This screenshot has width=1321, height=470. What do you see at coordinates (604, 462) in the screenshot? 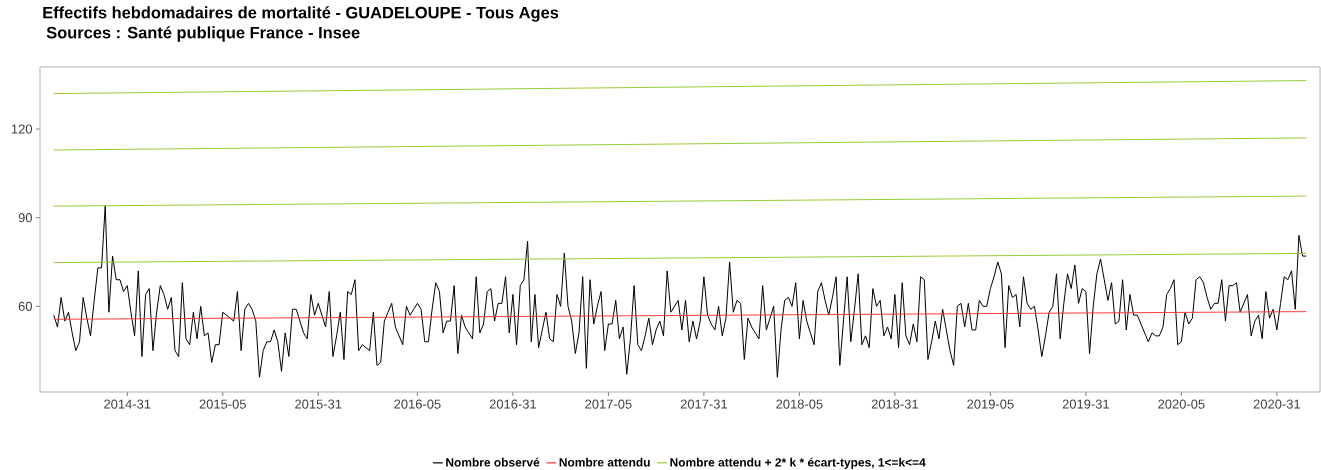
I see `legend-label: Nombre attendu` at bounding box center [604, 462].